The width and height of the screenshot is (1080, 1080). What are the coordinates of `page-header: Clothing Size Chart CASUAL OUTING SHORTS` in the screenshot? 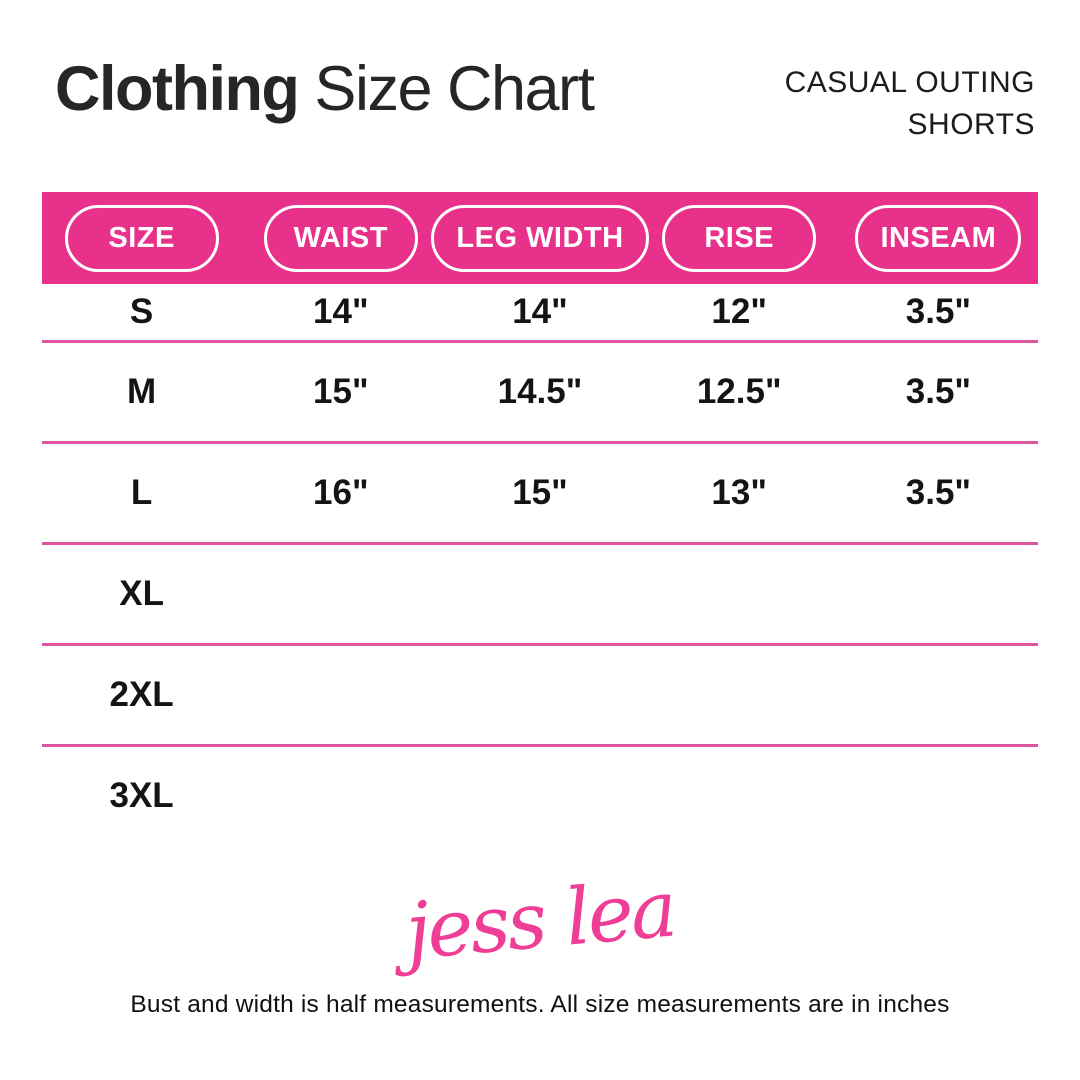 It's located at (540, 73).